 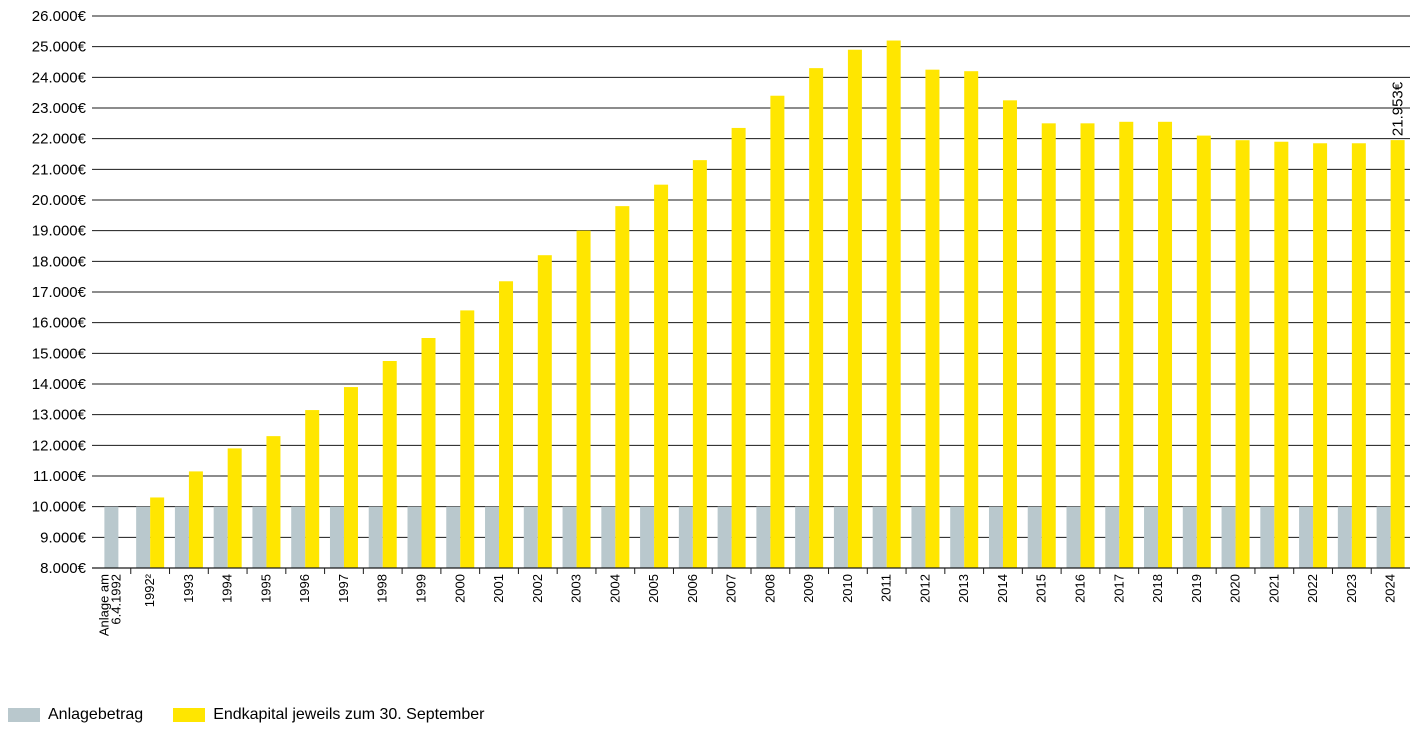 I want to click on x-tick-label: 2011, so click(x=886, y=588).